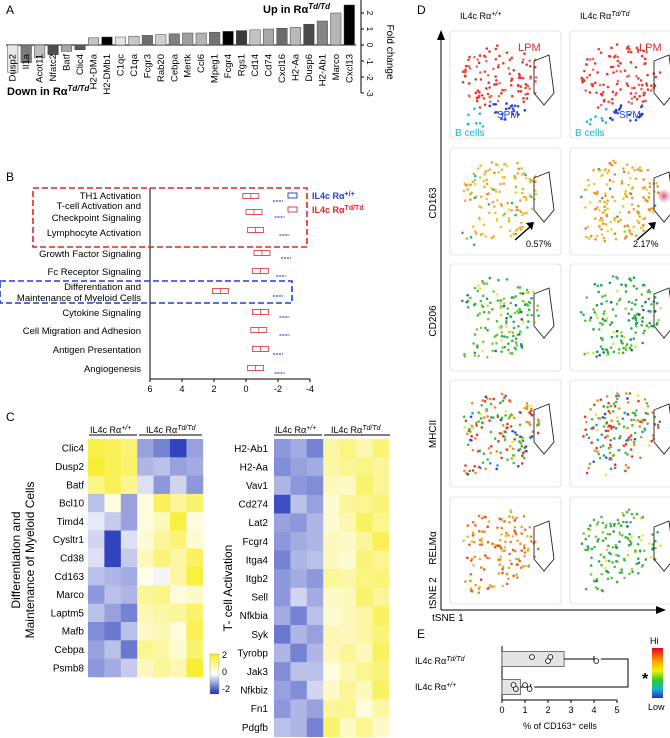 This screenshot has height=738, width=670. I want to click on e-point, so click(513, 685).